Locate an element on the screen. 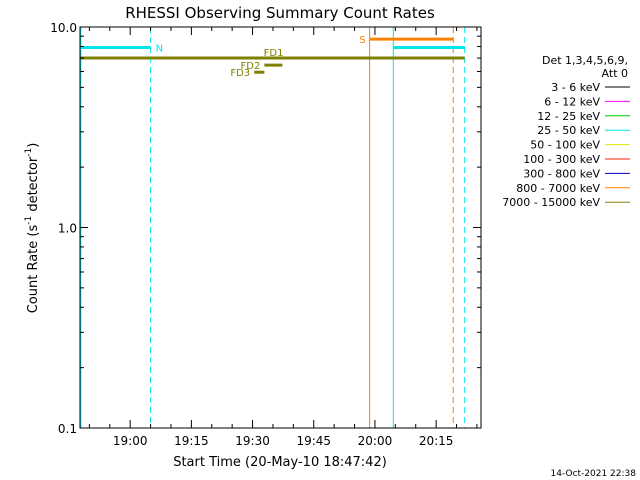  legend-entry: 12 - 25 keV is located at coordinates (583, 116).